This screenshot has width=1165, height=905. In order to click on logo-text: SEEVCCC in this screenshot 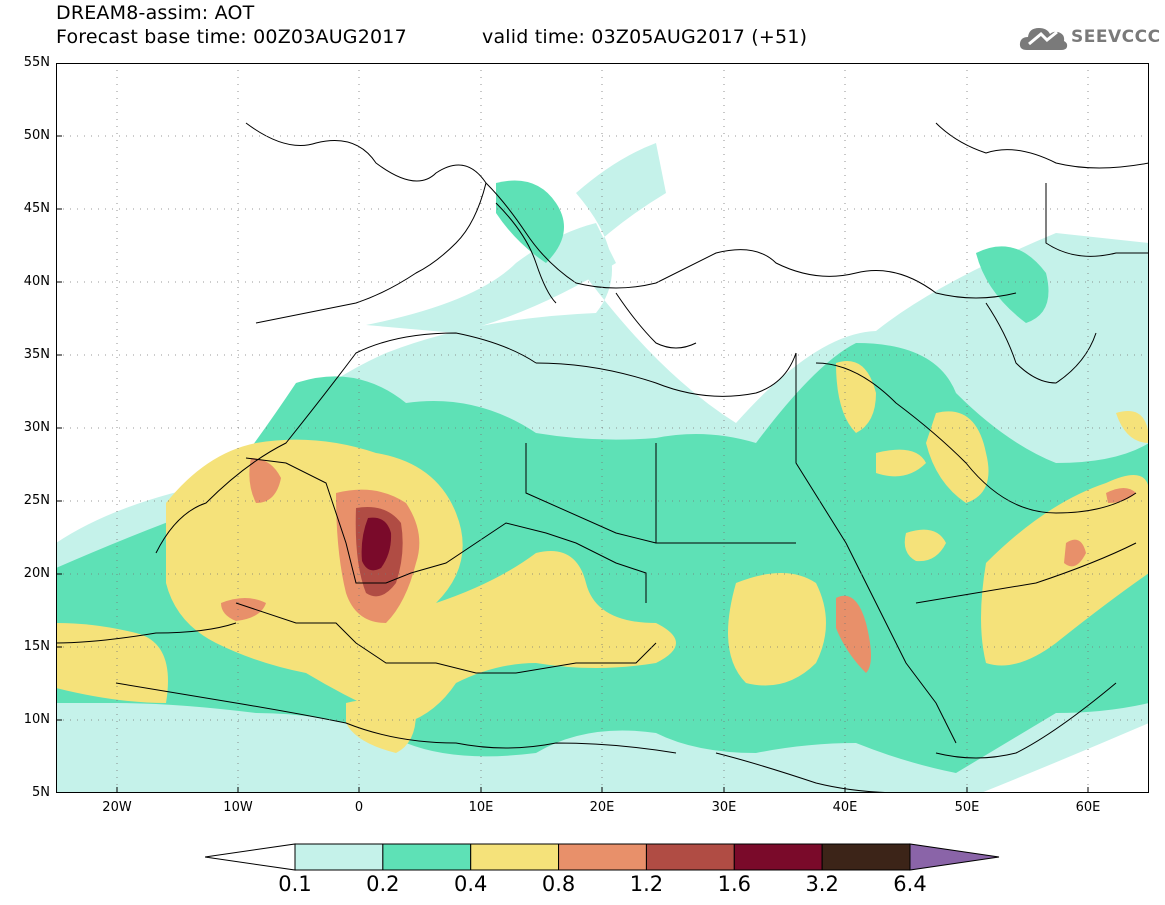, I will do `click(1116, 37)`.